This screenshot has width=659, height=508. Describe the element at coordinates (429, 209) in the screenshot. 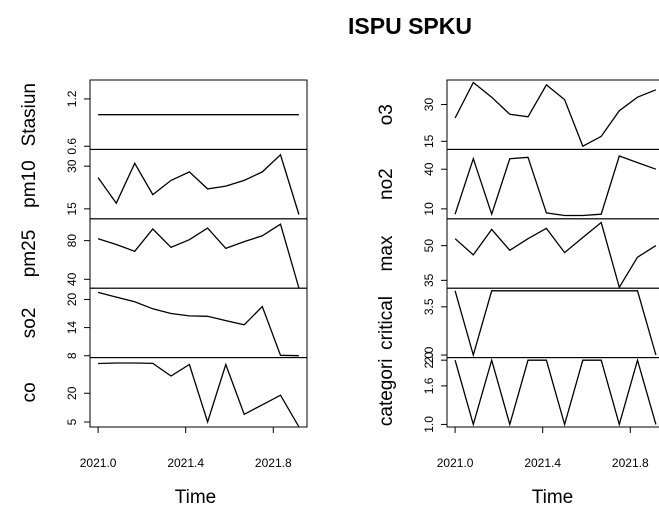

I see `y-tick-label: 10` at that location.